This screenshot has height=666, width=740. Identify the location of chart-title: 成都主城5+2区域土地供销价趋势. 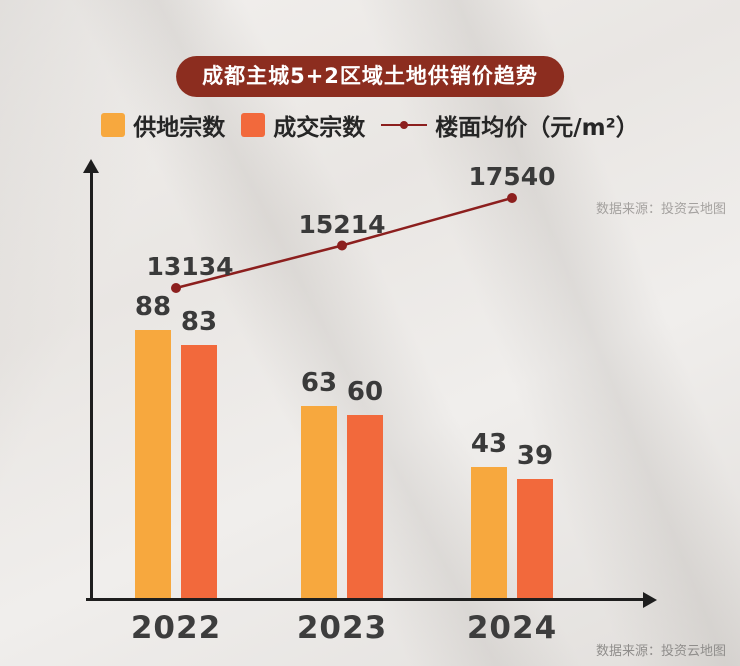
(370, 76).